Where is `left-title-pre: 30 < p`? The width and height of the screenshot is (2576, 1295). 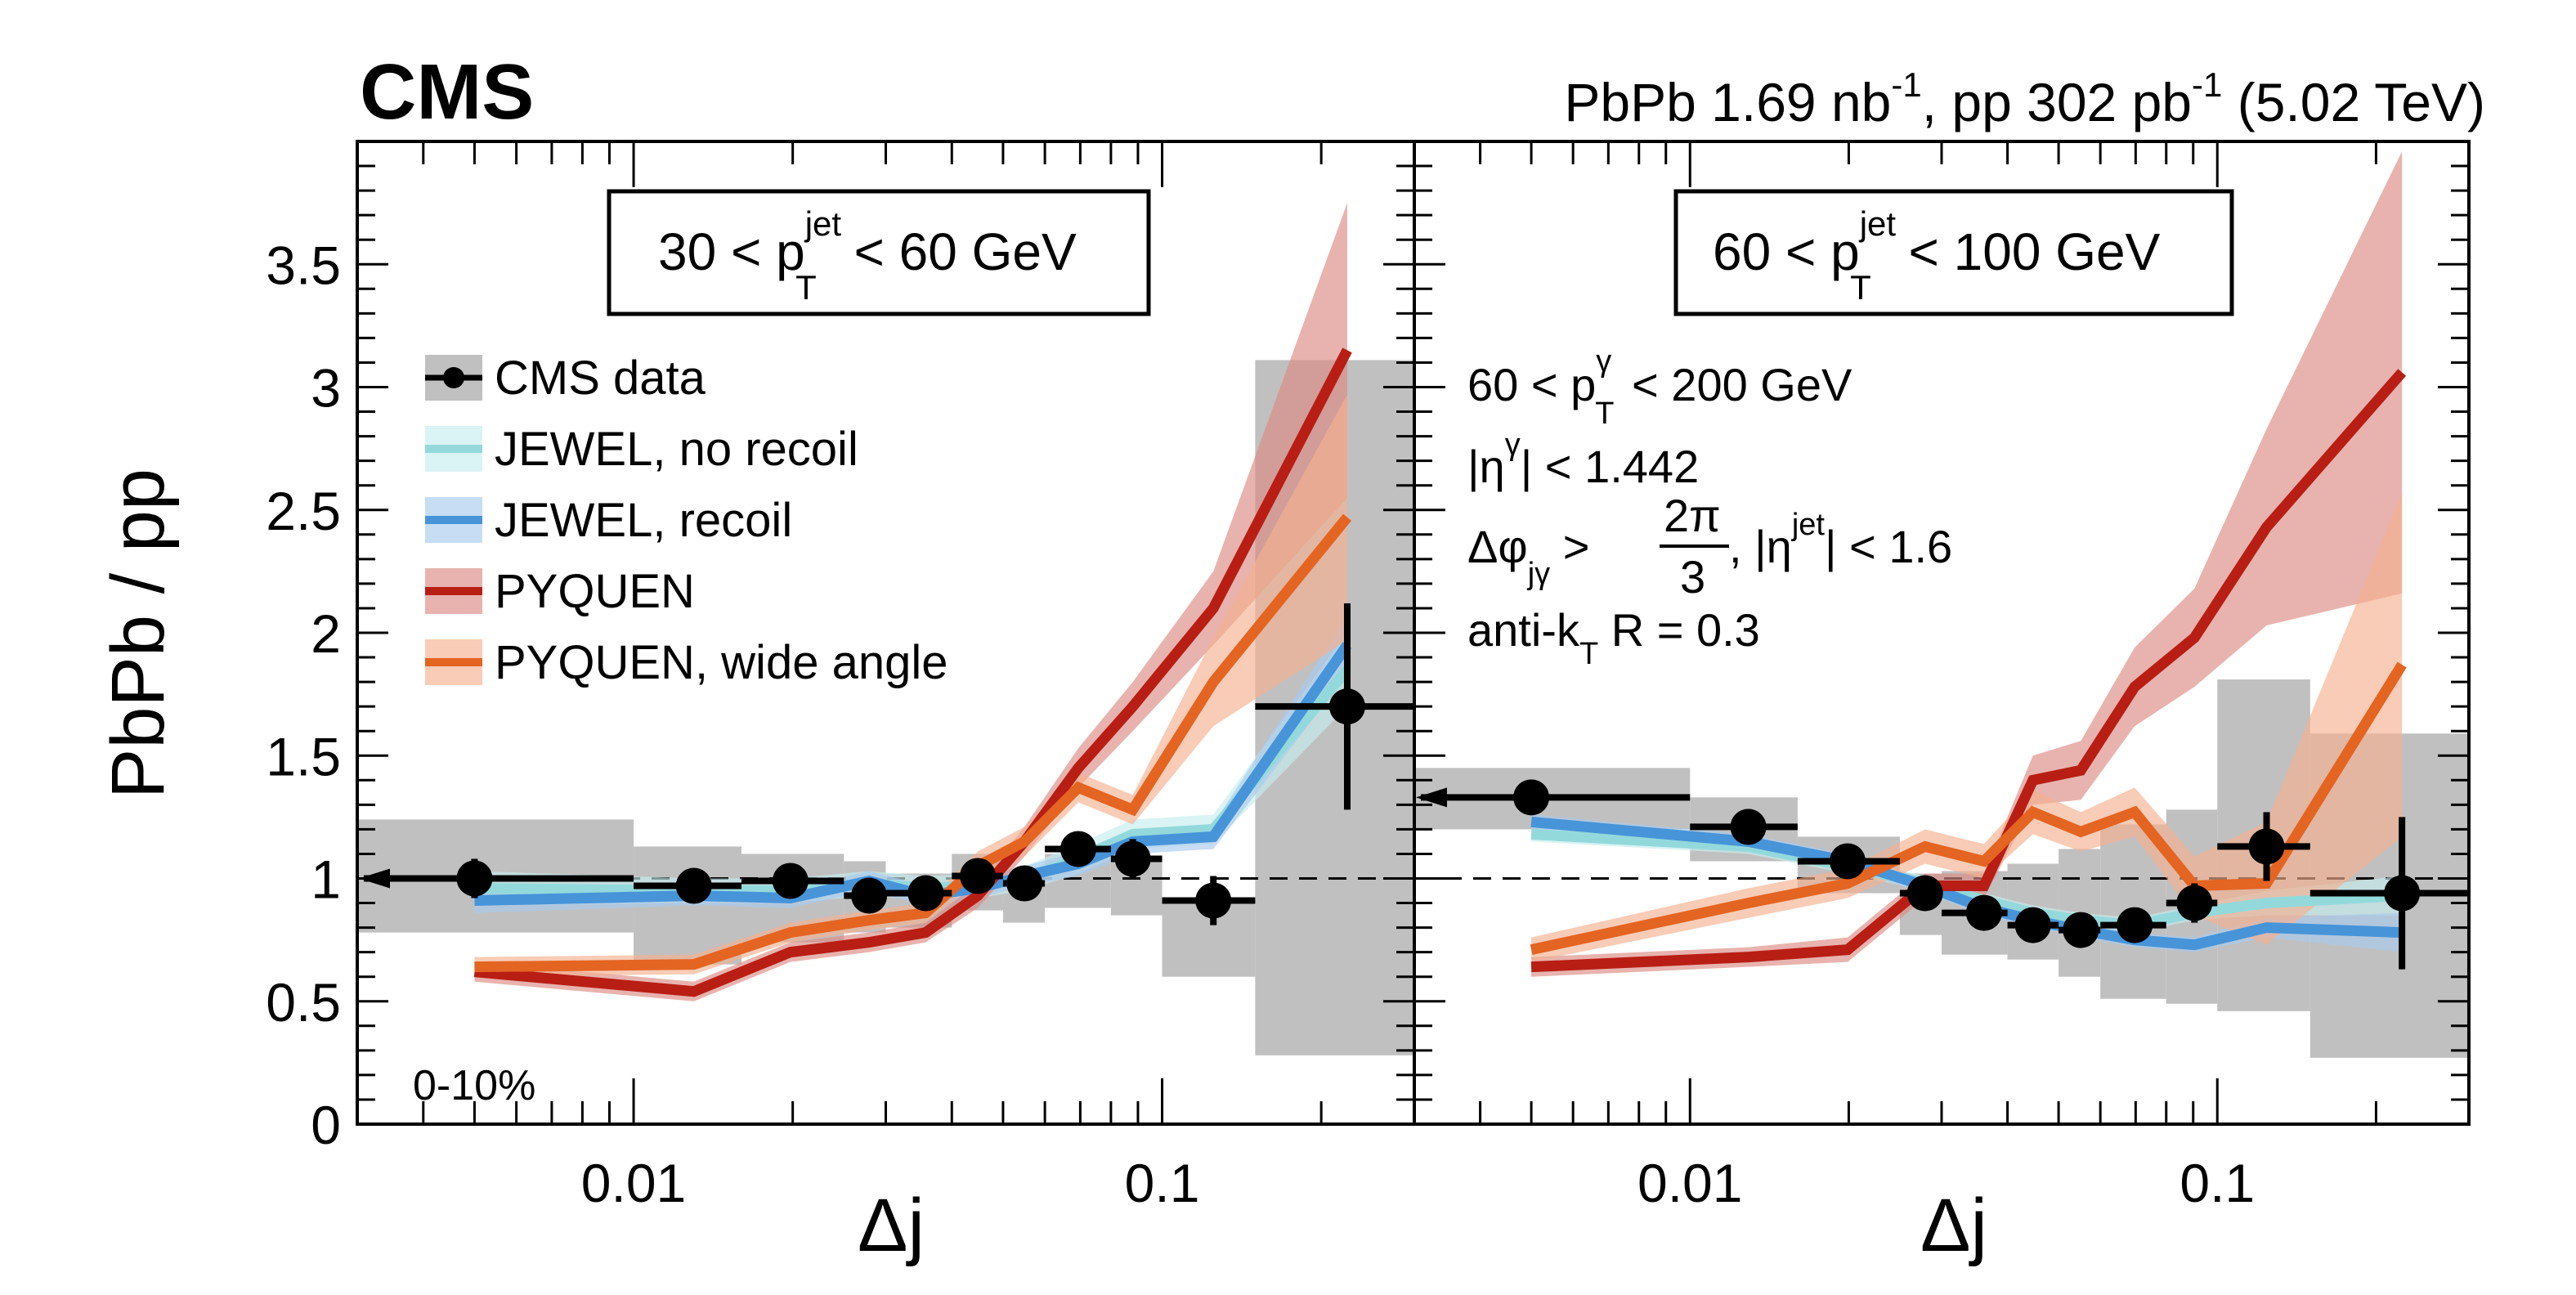 left-title-pre: 30 < p is located at coordinates (732, 251).